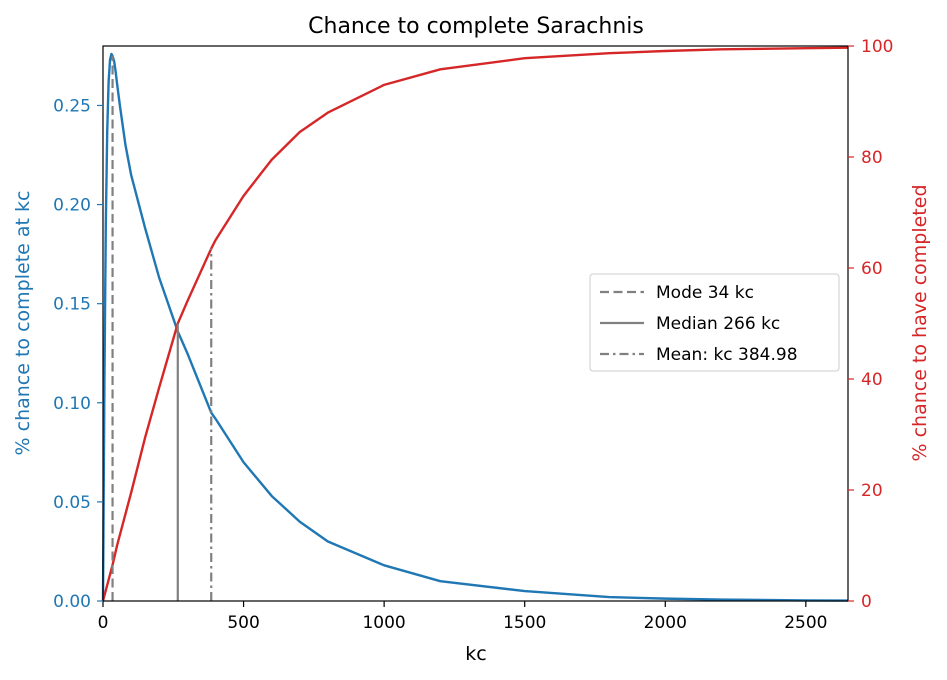 Image resolution: width=947 pixels, height=680 pixels. What do you see at coordinates (383, 623) in the screenshot?
I see `x-tick-label: 1000` at bounding box center [383, 623].